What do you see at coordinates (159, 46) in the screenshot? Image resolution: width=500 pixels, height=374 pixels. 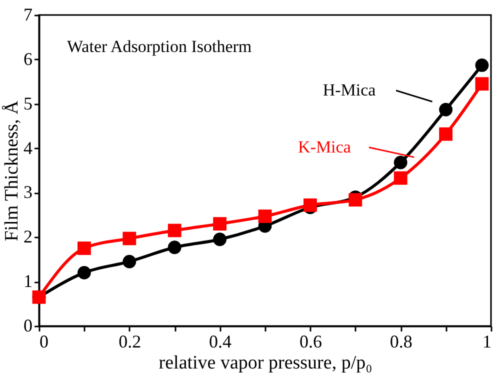 I see `annotation: Water Adsorption Isotherm` at bounding box center [159, 46].